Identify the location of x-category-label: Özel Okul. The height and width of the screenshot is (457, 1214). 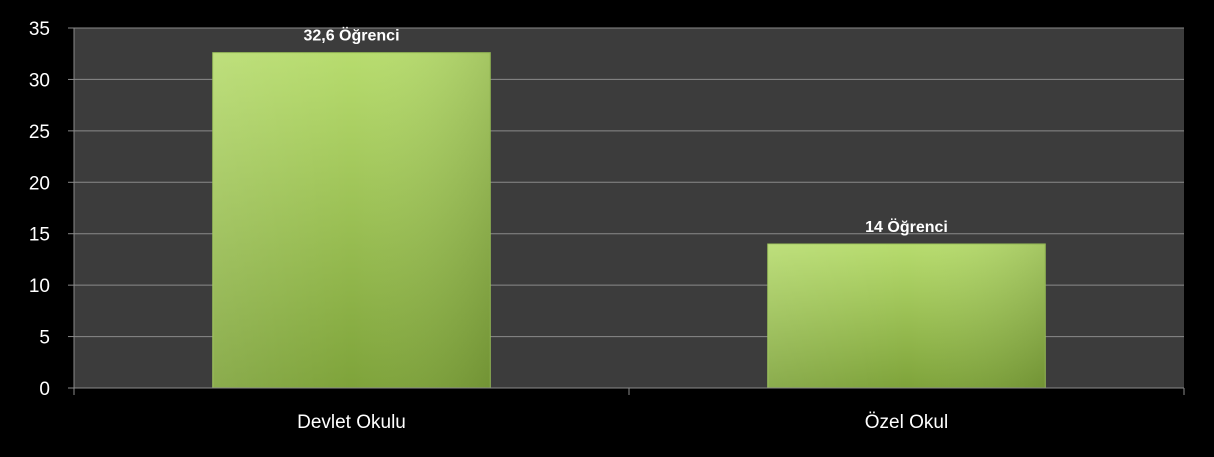
(906, 422).